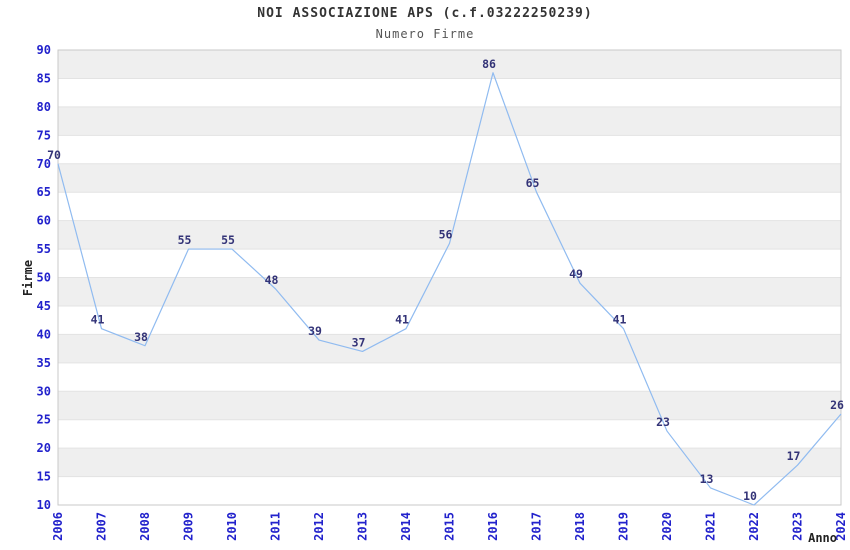 Image resolution: width=850 pixels, height=550 pixels. Describe the element at coordinates (359, 342) in the screenshot. I see `data-label: 37` at that location.